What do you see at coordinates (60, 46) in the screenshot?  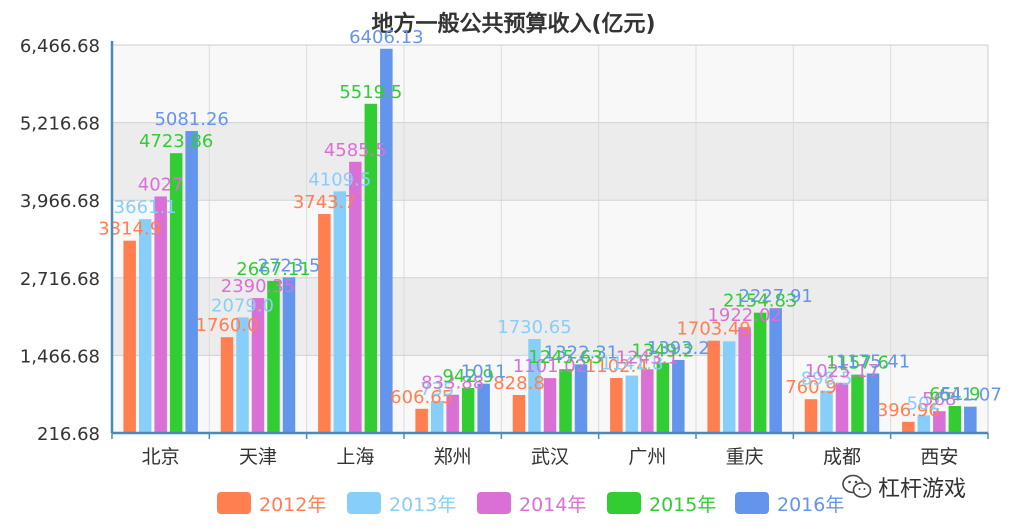 I see `y-tick-label: 6,466.68` at bounding box center [60, 46].